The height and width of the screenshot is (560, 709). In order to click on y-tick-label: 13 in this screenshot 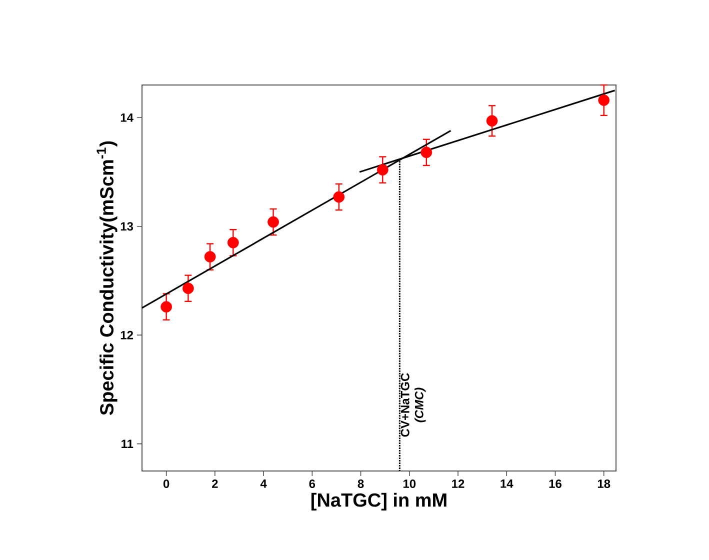, I will do `click(127, 226)`.